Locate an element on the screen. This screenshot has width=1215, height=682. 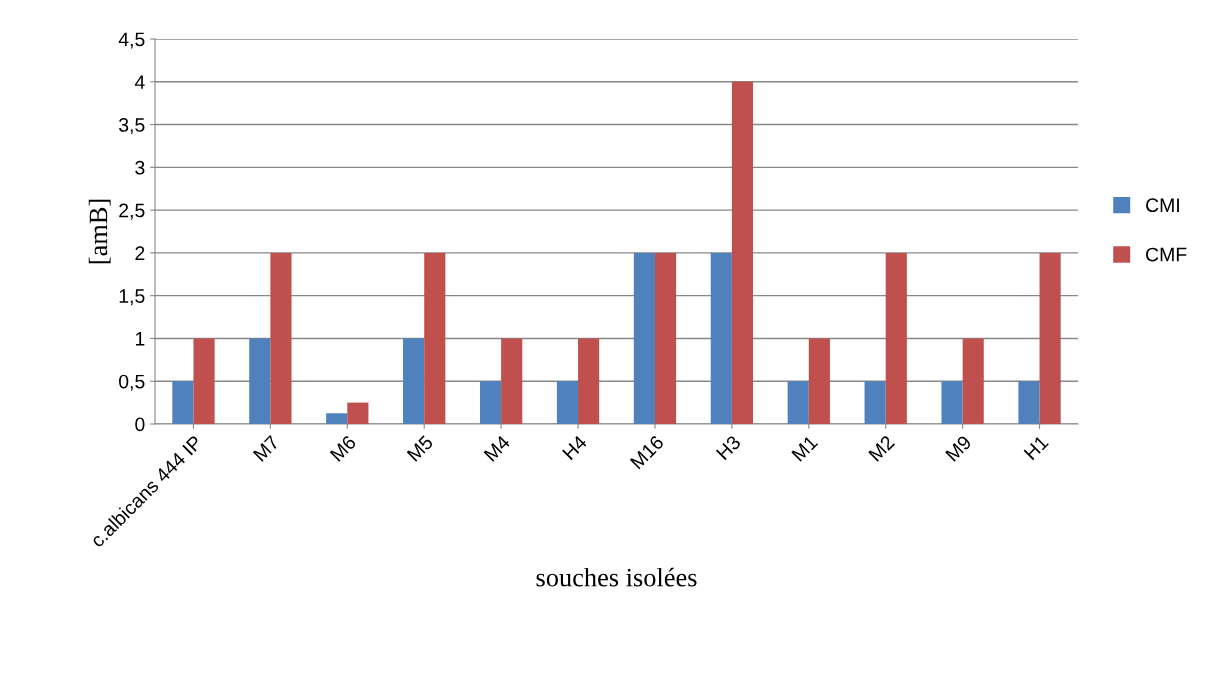
x-tick-label: H1 is located at coordinates (1036, 447).